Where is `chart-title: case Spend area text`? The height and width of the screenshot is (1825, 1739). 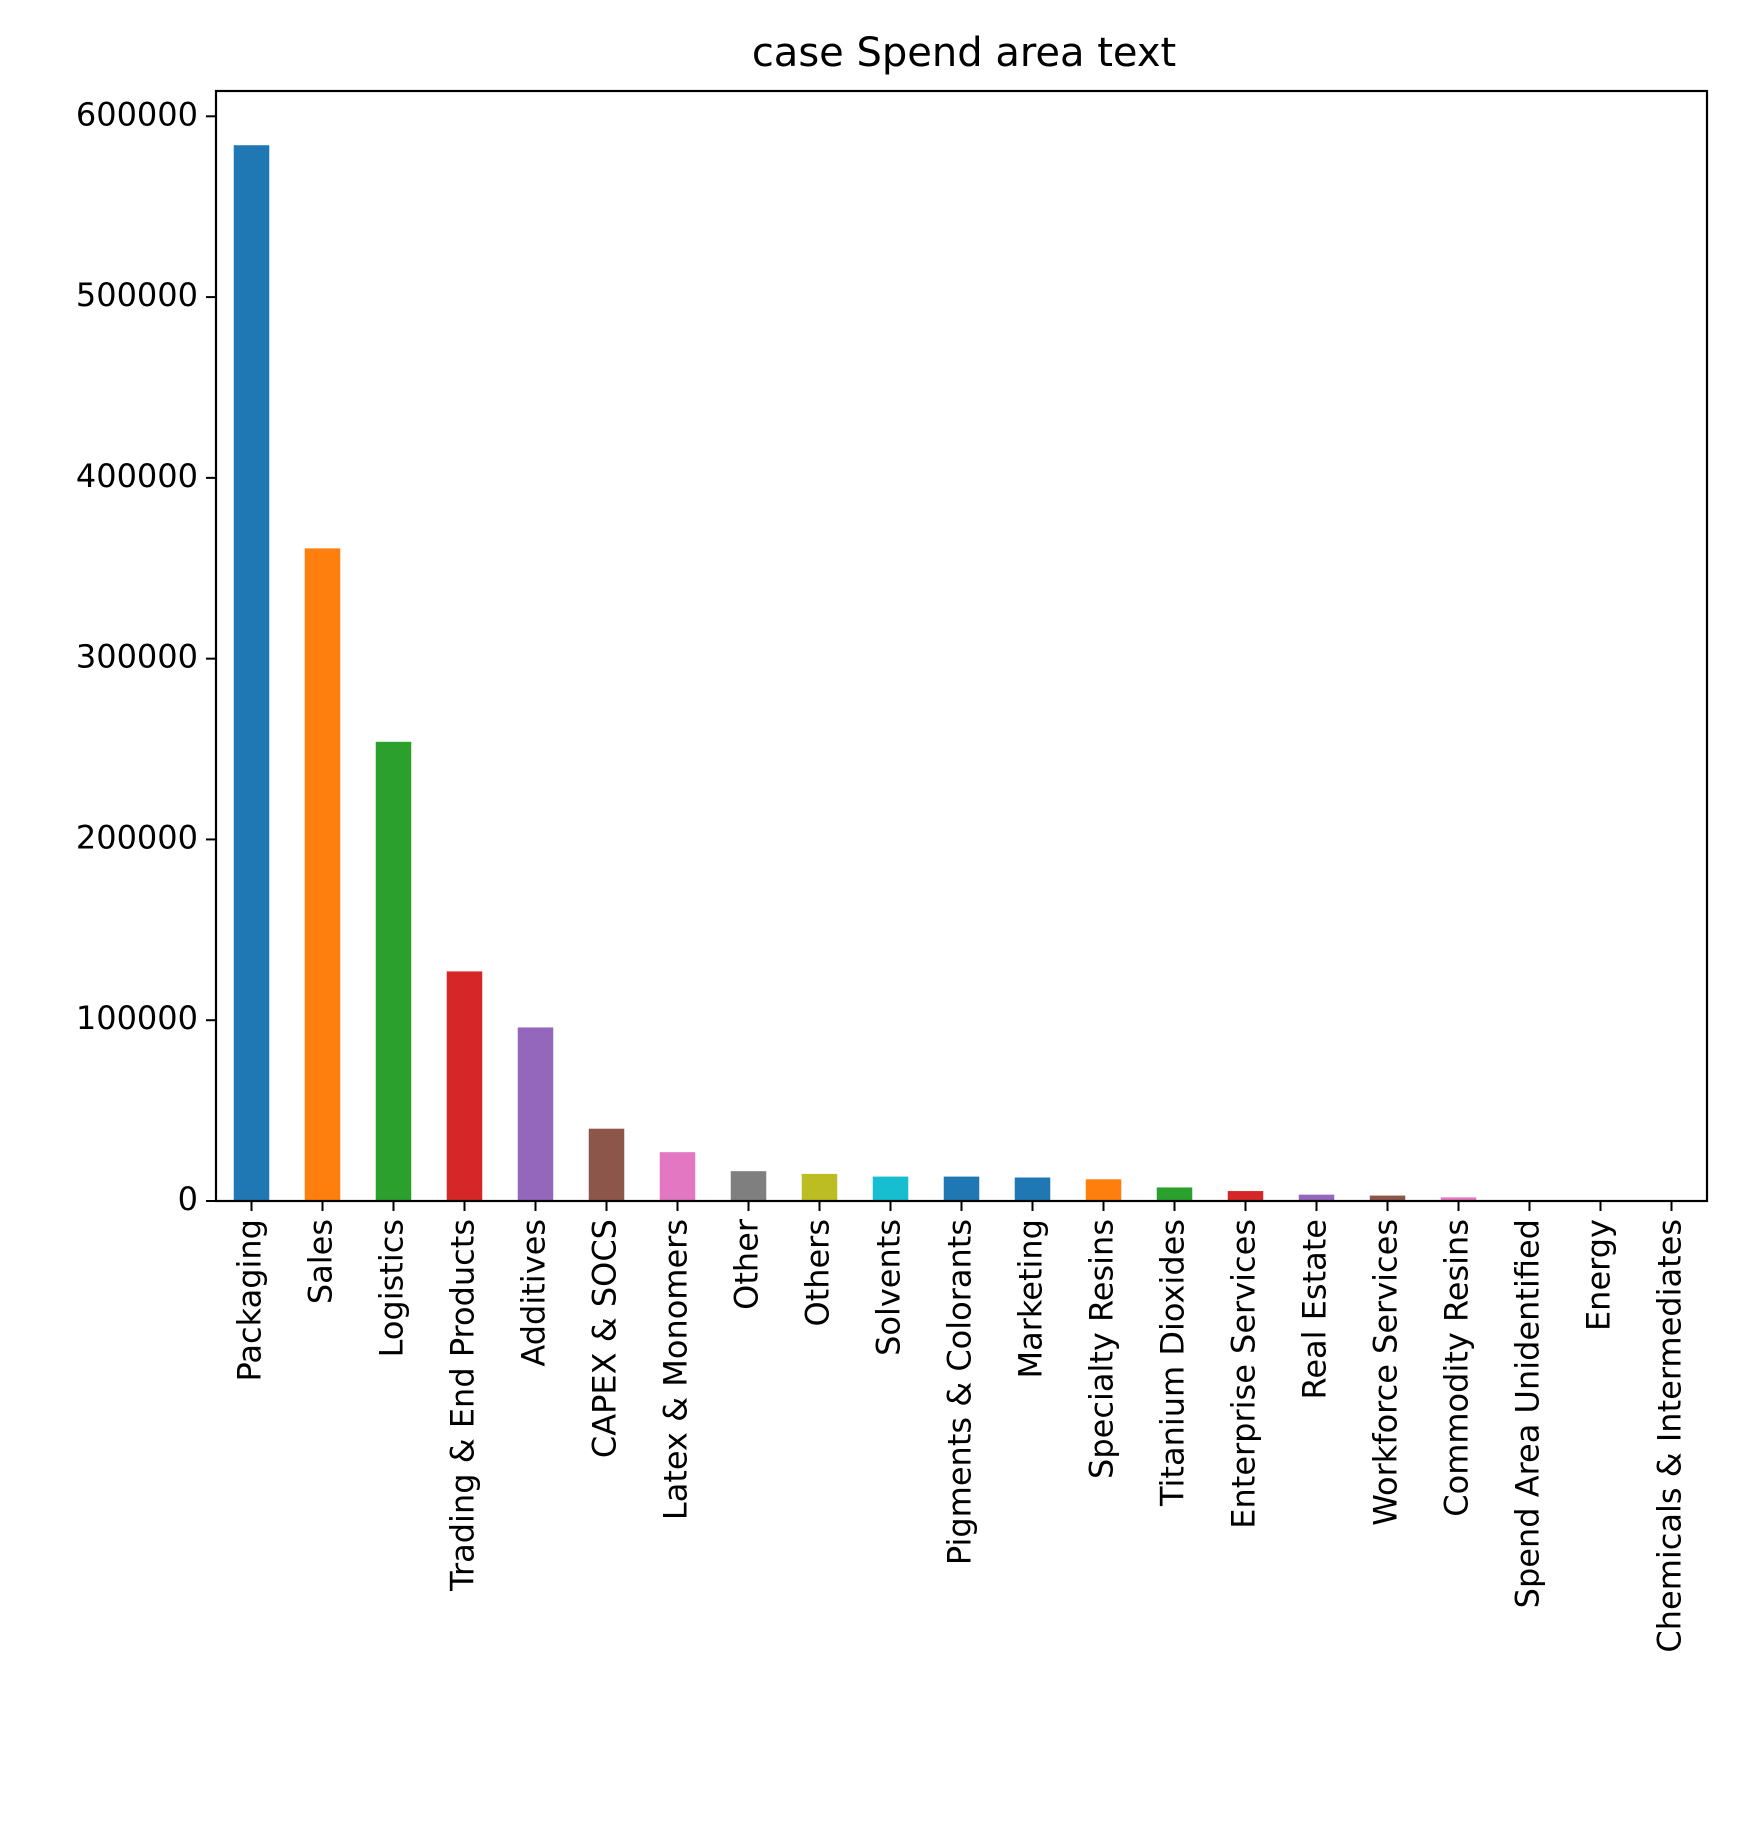 chart-title: case Spend area text is located at coordinates (964, 53).